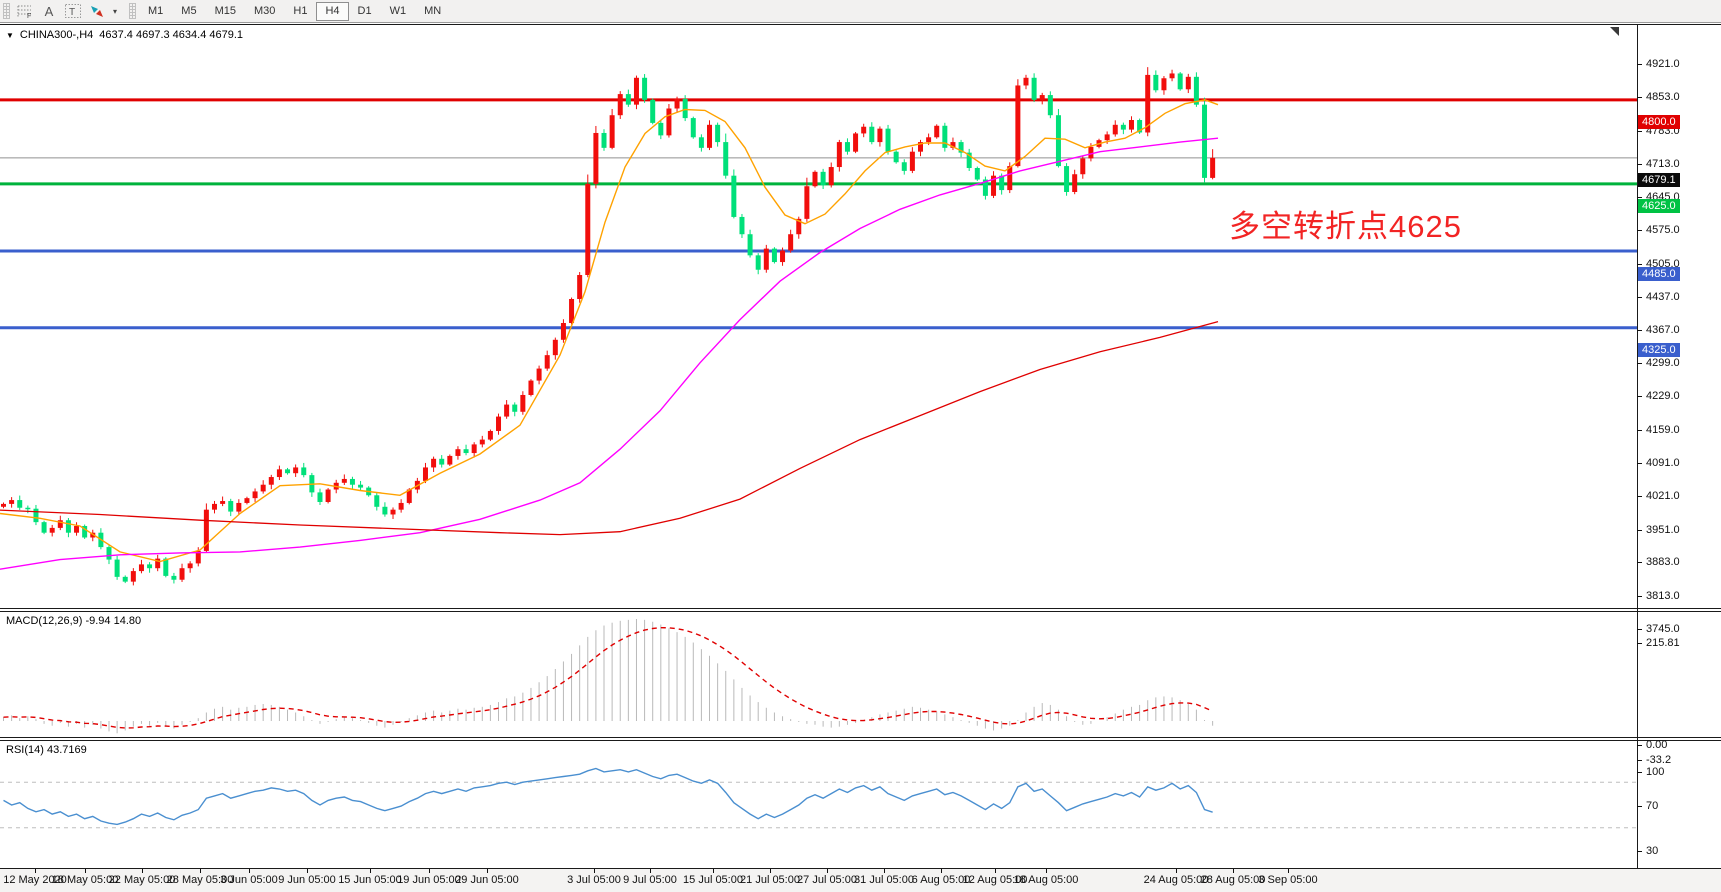 This screenshot has height=892, width=1721. I want to click on price-tick-label: 3951.0, so click(1663, 530).